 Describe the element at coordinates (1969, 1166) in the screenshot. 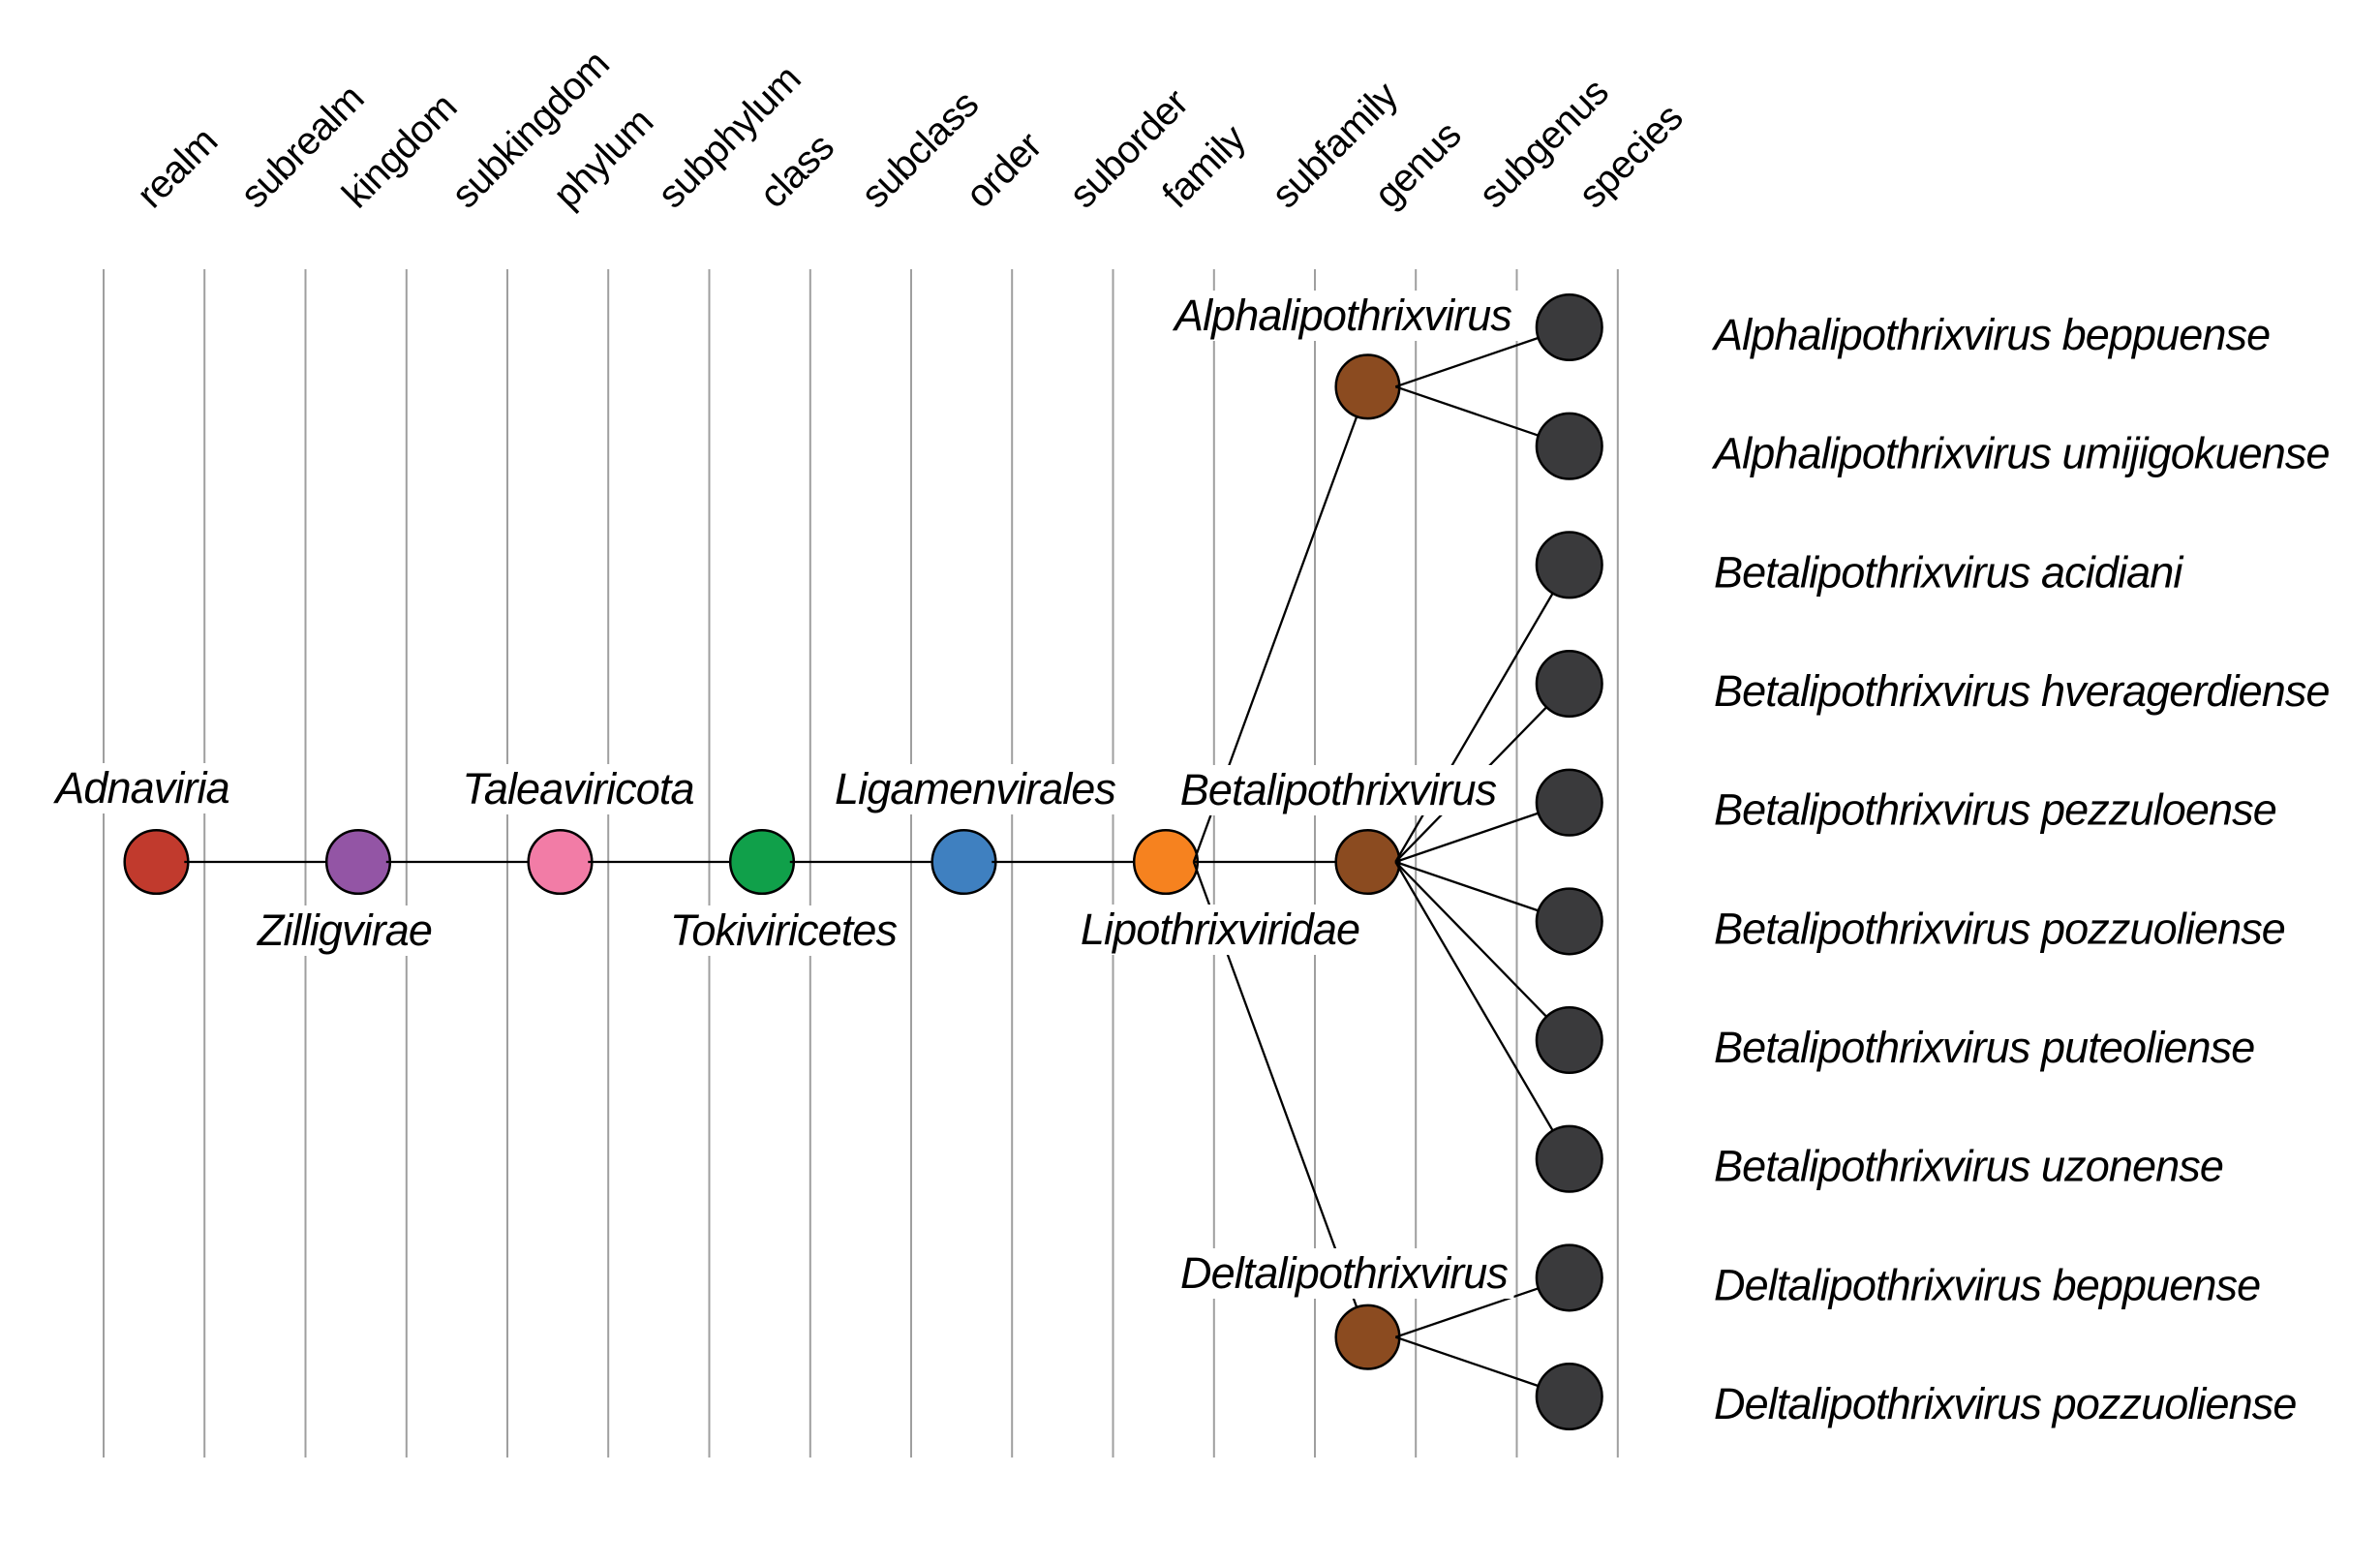

I see `svg-text: Betalipothrixvirus uzonense` at that location.